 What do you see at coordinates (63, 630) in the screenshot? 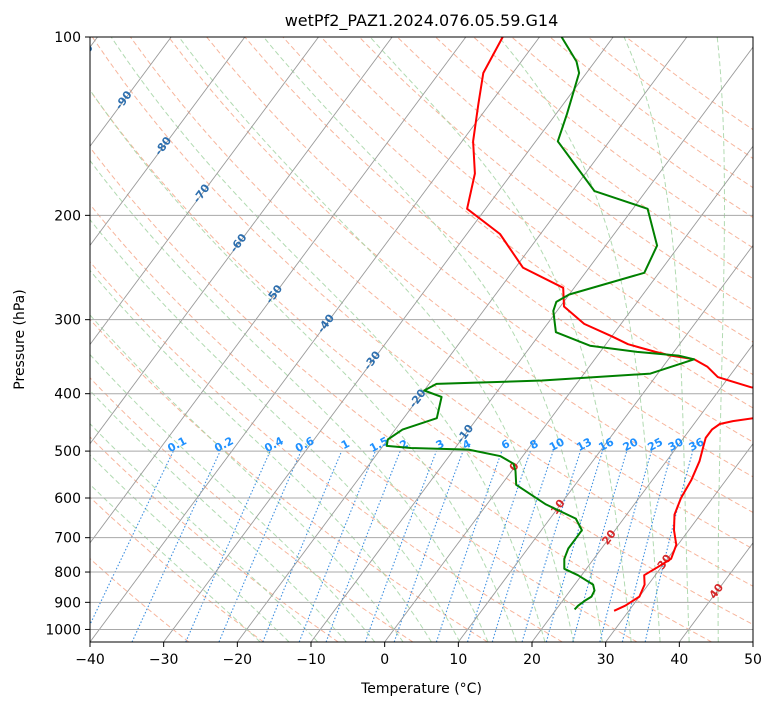
I see `y-tick-label: 1000` at bounding box center [63, 630].